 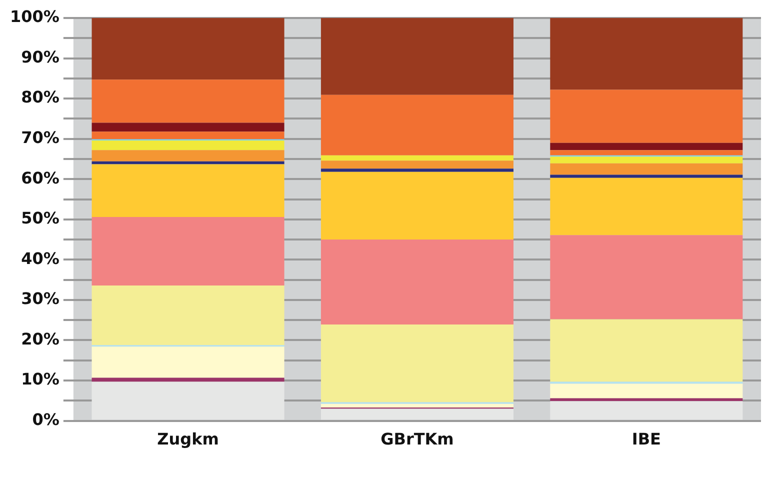 I want to click on y-tick-label: 10%, so click(x=40, y=379).